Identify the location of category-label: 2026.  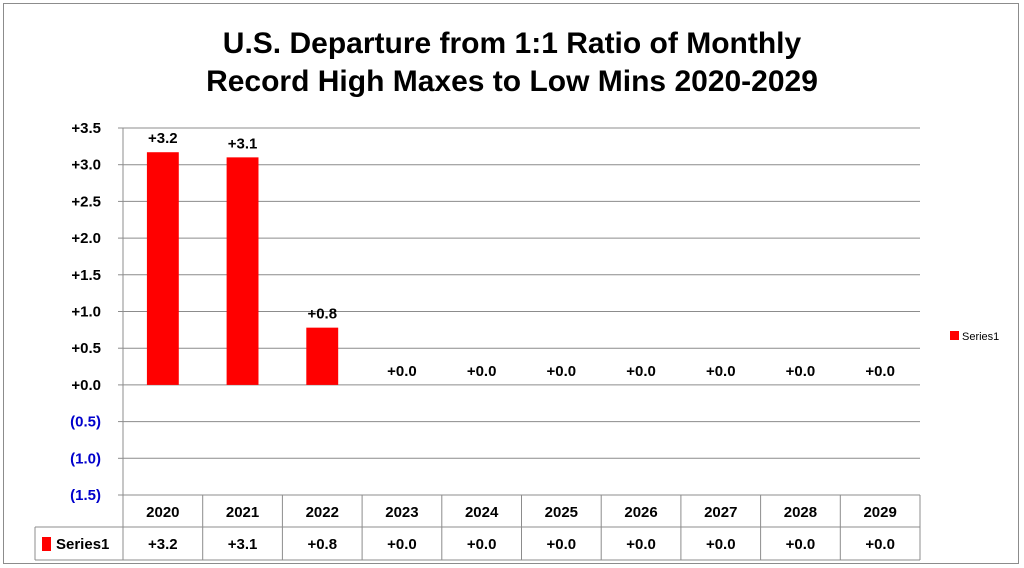
(640, 512).